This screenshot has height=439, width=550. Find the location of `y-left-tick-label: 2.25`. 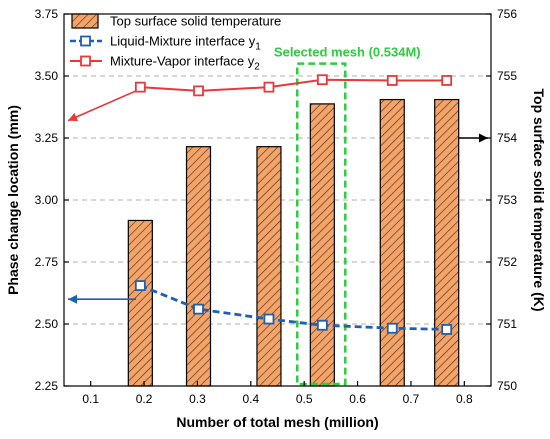

y-left-tick-label: 2.25 is located at coordinates (47, 386).